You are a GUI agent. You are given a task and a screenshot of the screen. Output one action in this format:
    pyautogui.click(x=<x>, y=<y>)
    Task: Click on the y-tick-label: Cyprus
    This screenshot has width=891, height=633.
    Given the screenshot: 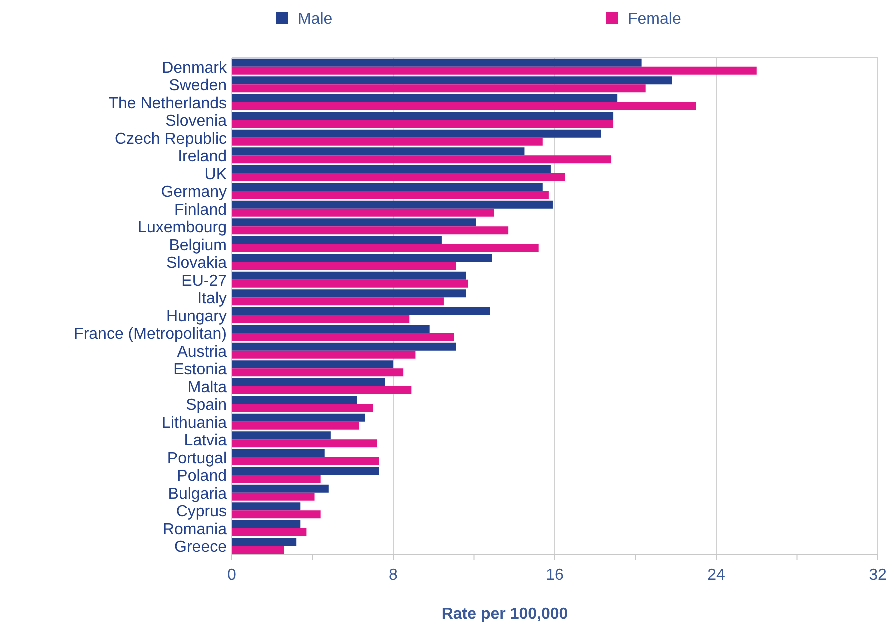 What is the action you would take?
    pyautogui.click(x=201, y=512)
    